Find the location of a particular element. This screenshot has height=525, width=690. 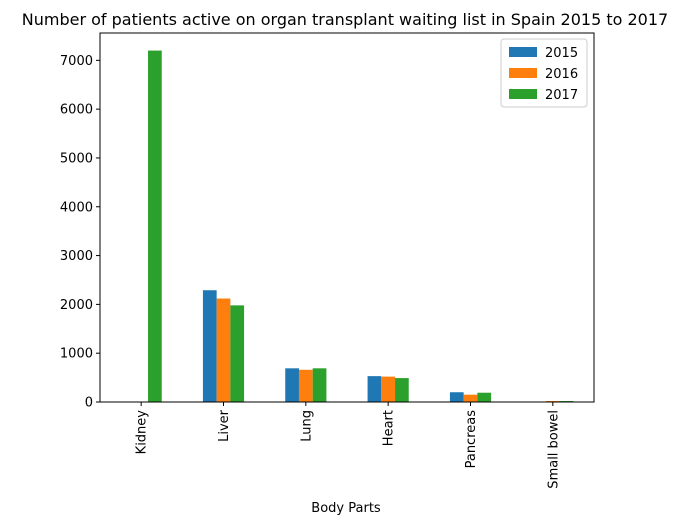

bar-liver-2015 is located at coordinates (209, 346).